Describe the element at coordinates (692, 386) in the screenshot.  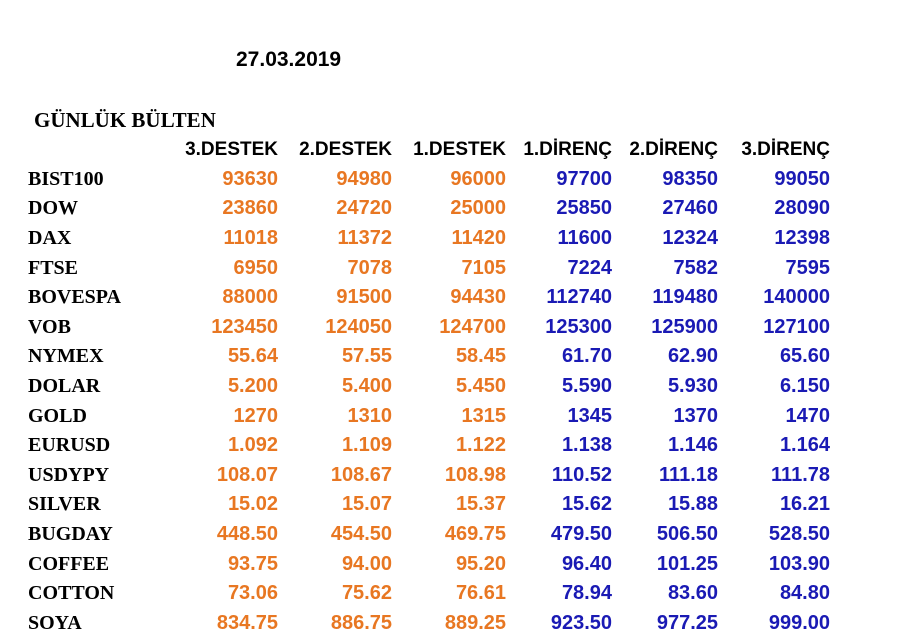
I see `resistance-2-value: 5.930` at that location.